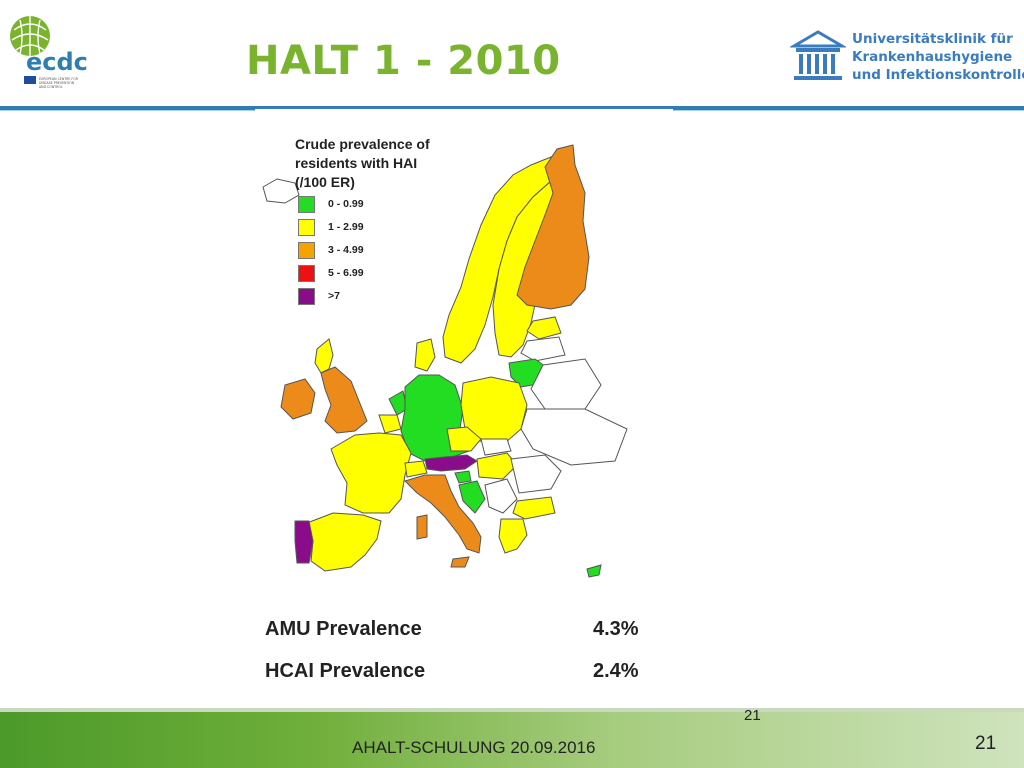  Describe the element at coordinates (346, 250) in the screenshot. I see `legend-label: 3 - 4.99` at that location.